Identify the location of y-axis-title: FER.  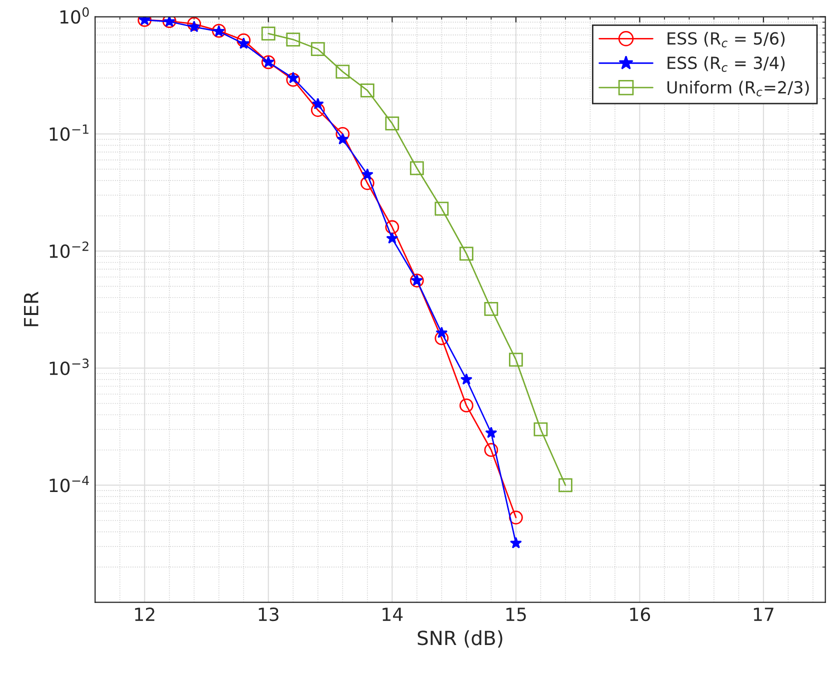
(31, 309).